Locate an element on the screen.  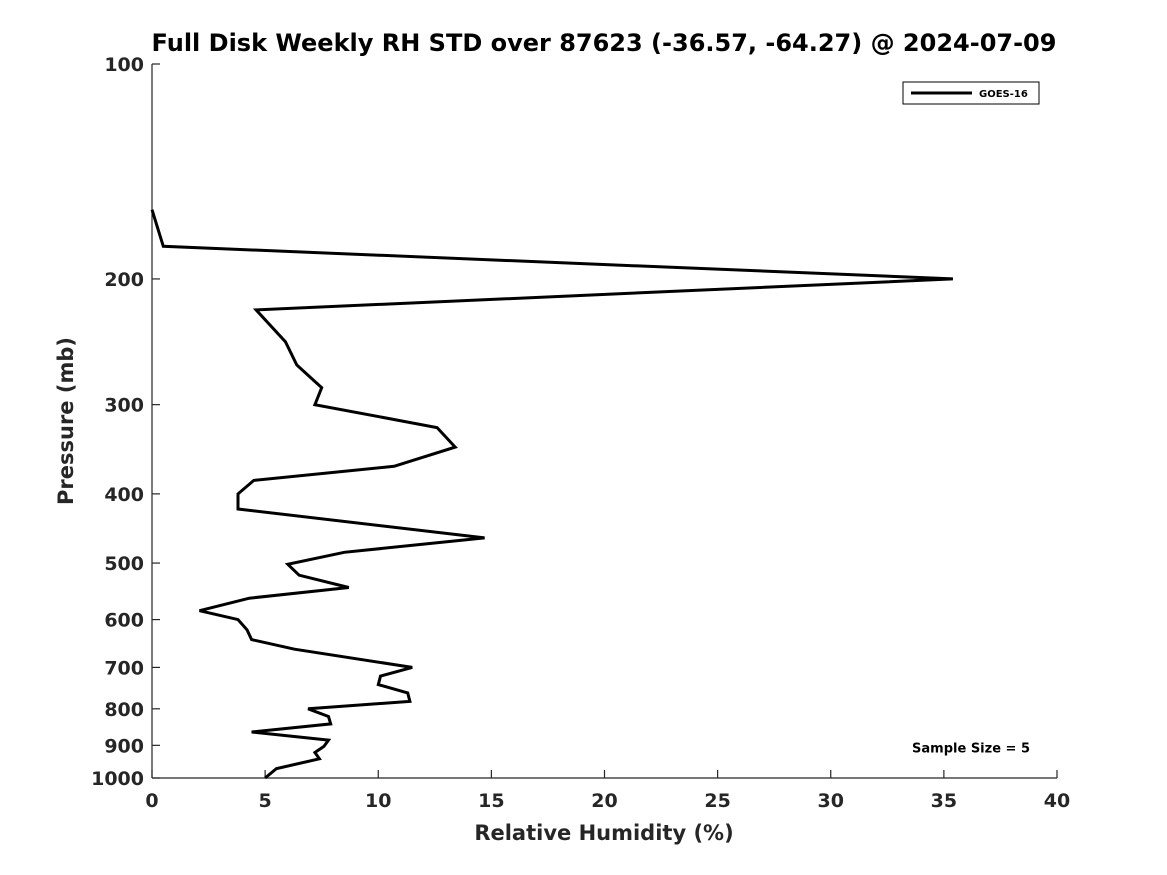
x-axis-ticks: 0 5 10 15 20 25 30 35 40 is located at coordinates (607, 791).